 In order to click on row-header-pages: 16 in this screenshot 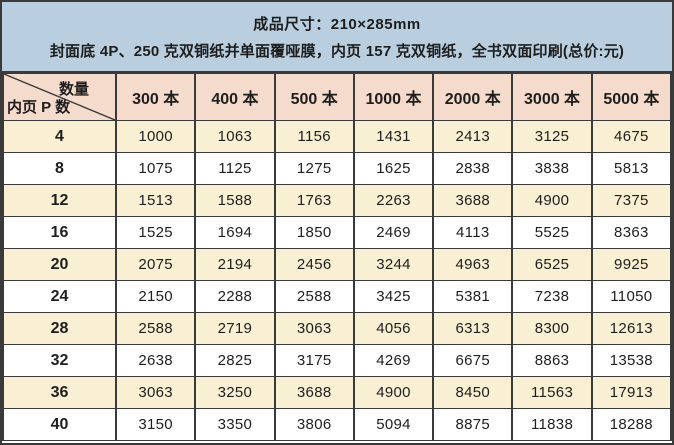, I will do `click(59, 232)`.